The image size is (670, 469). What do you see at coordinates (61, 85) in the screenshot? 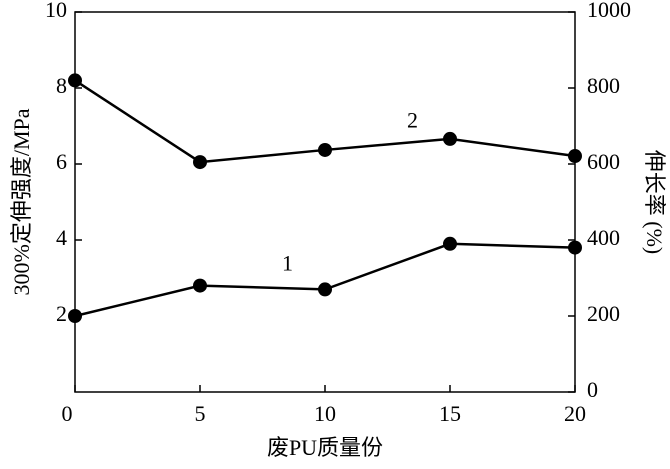
I see `y-tick-label: 8` at bounding box center [61, 85].